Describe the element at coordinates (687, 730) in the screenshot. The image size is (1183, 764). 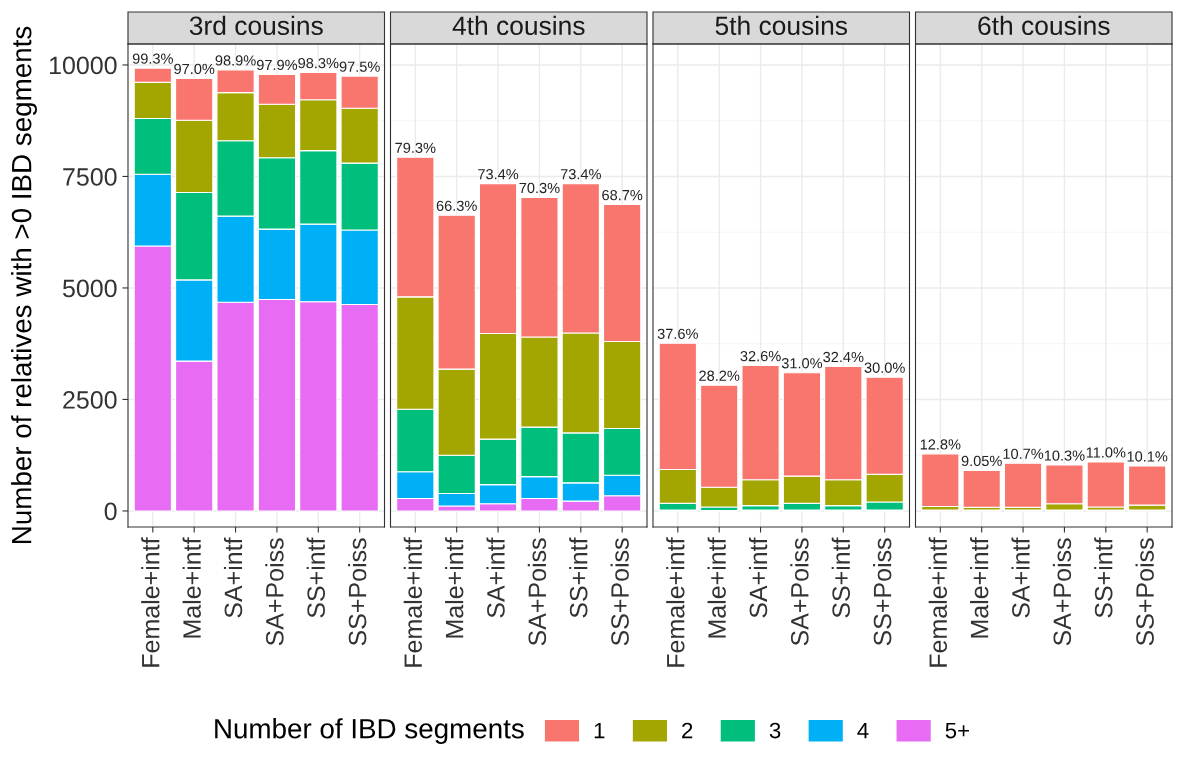
I see `legend-label: 2` at that location.